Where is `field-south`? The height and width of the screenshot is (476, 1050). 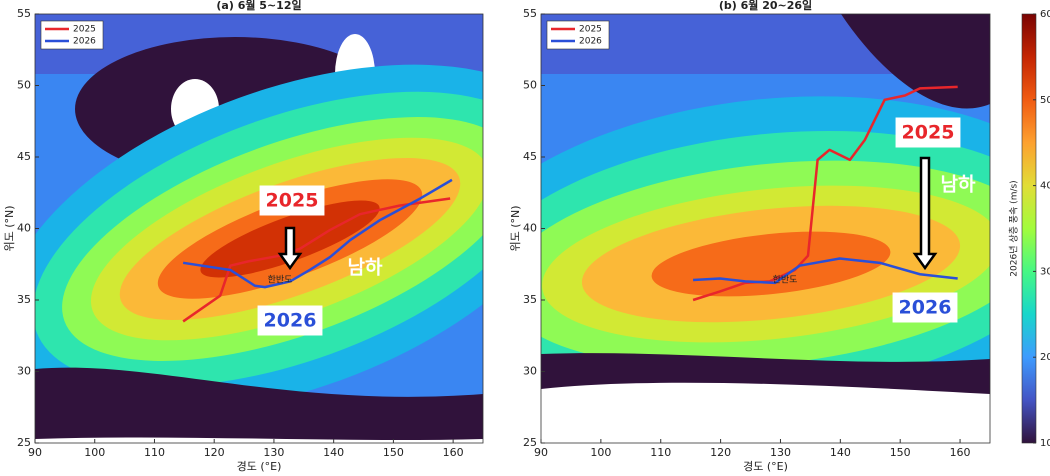
field-south is located at coordinates (259, 405).